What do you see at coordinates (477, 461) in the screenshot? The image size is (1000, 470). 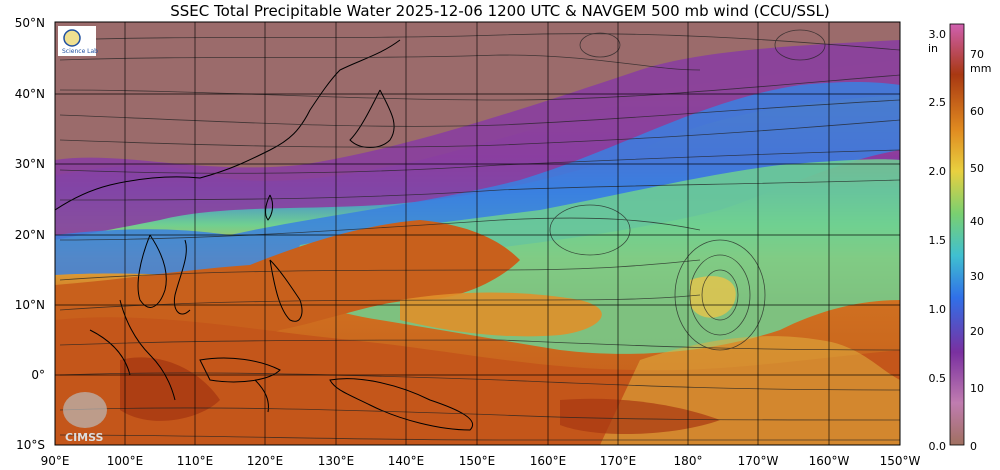 I see `lon-label: 150°E` at bounding box center [477, 461].